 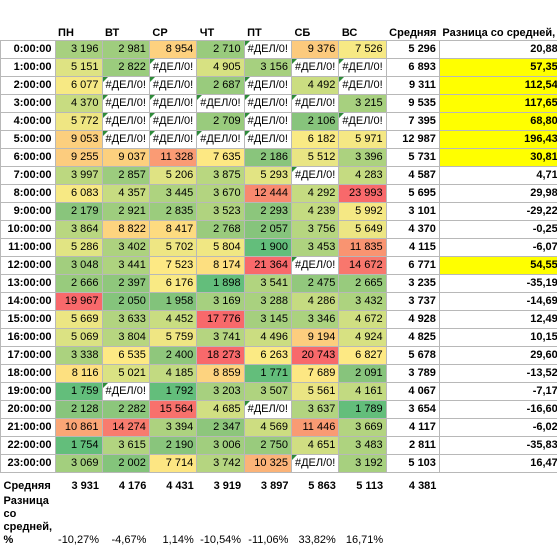 What do you see at coordinates (125, 521) in the screenshot?
I see `footer-diff-value: -4,67%` at bounding box center [125, 521].